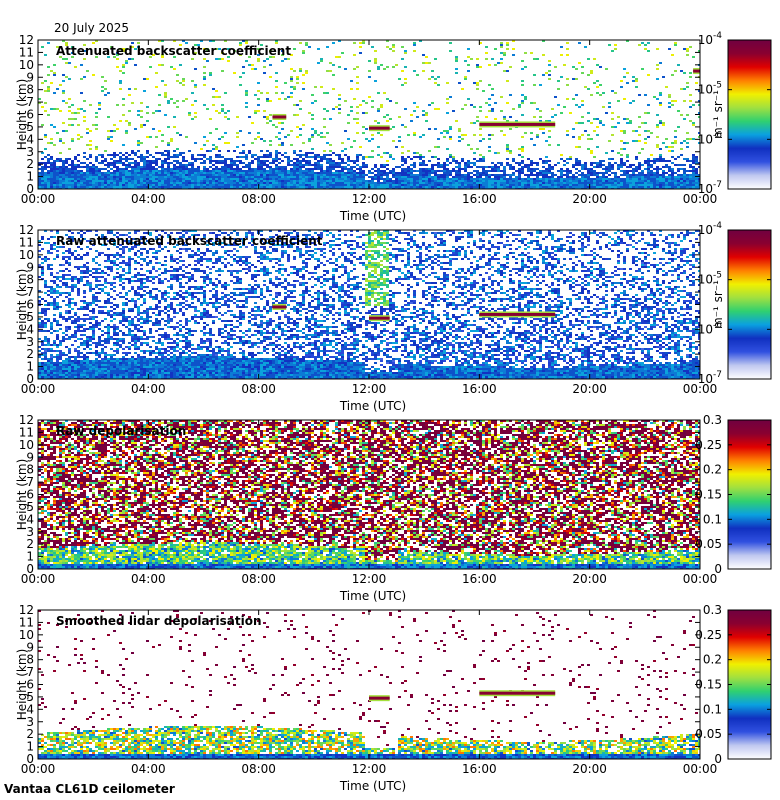 This screenshot has height=800, width=780. What do you see at coordinates (708, 734) in the screenshot?
I see `colorbar-tick-label: 0.05` at bounding box center [708, 734].